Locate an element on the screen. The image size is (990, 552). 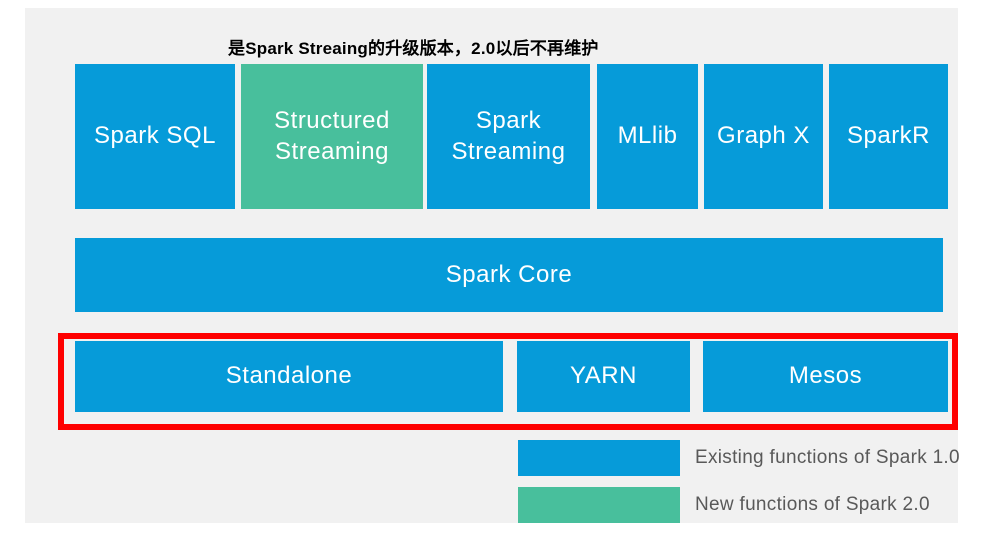
box-spark-streaming: Spark Streaming is located at coordinates (508, 136).